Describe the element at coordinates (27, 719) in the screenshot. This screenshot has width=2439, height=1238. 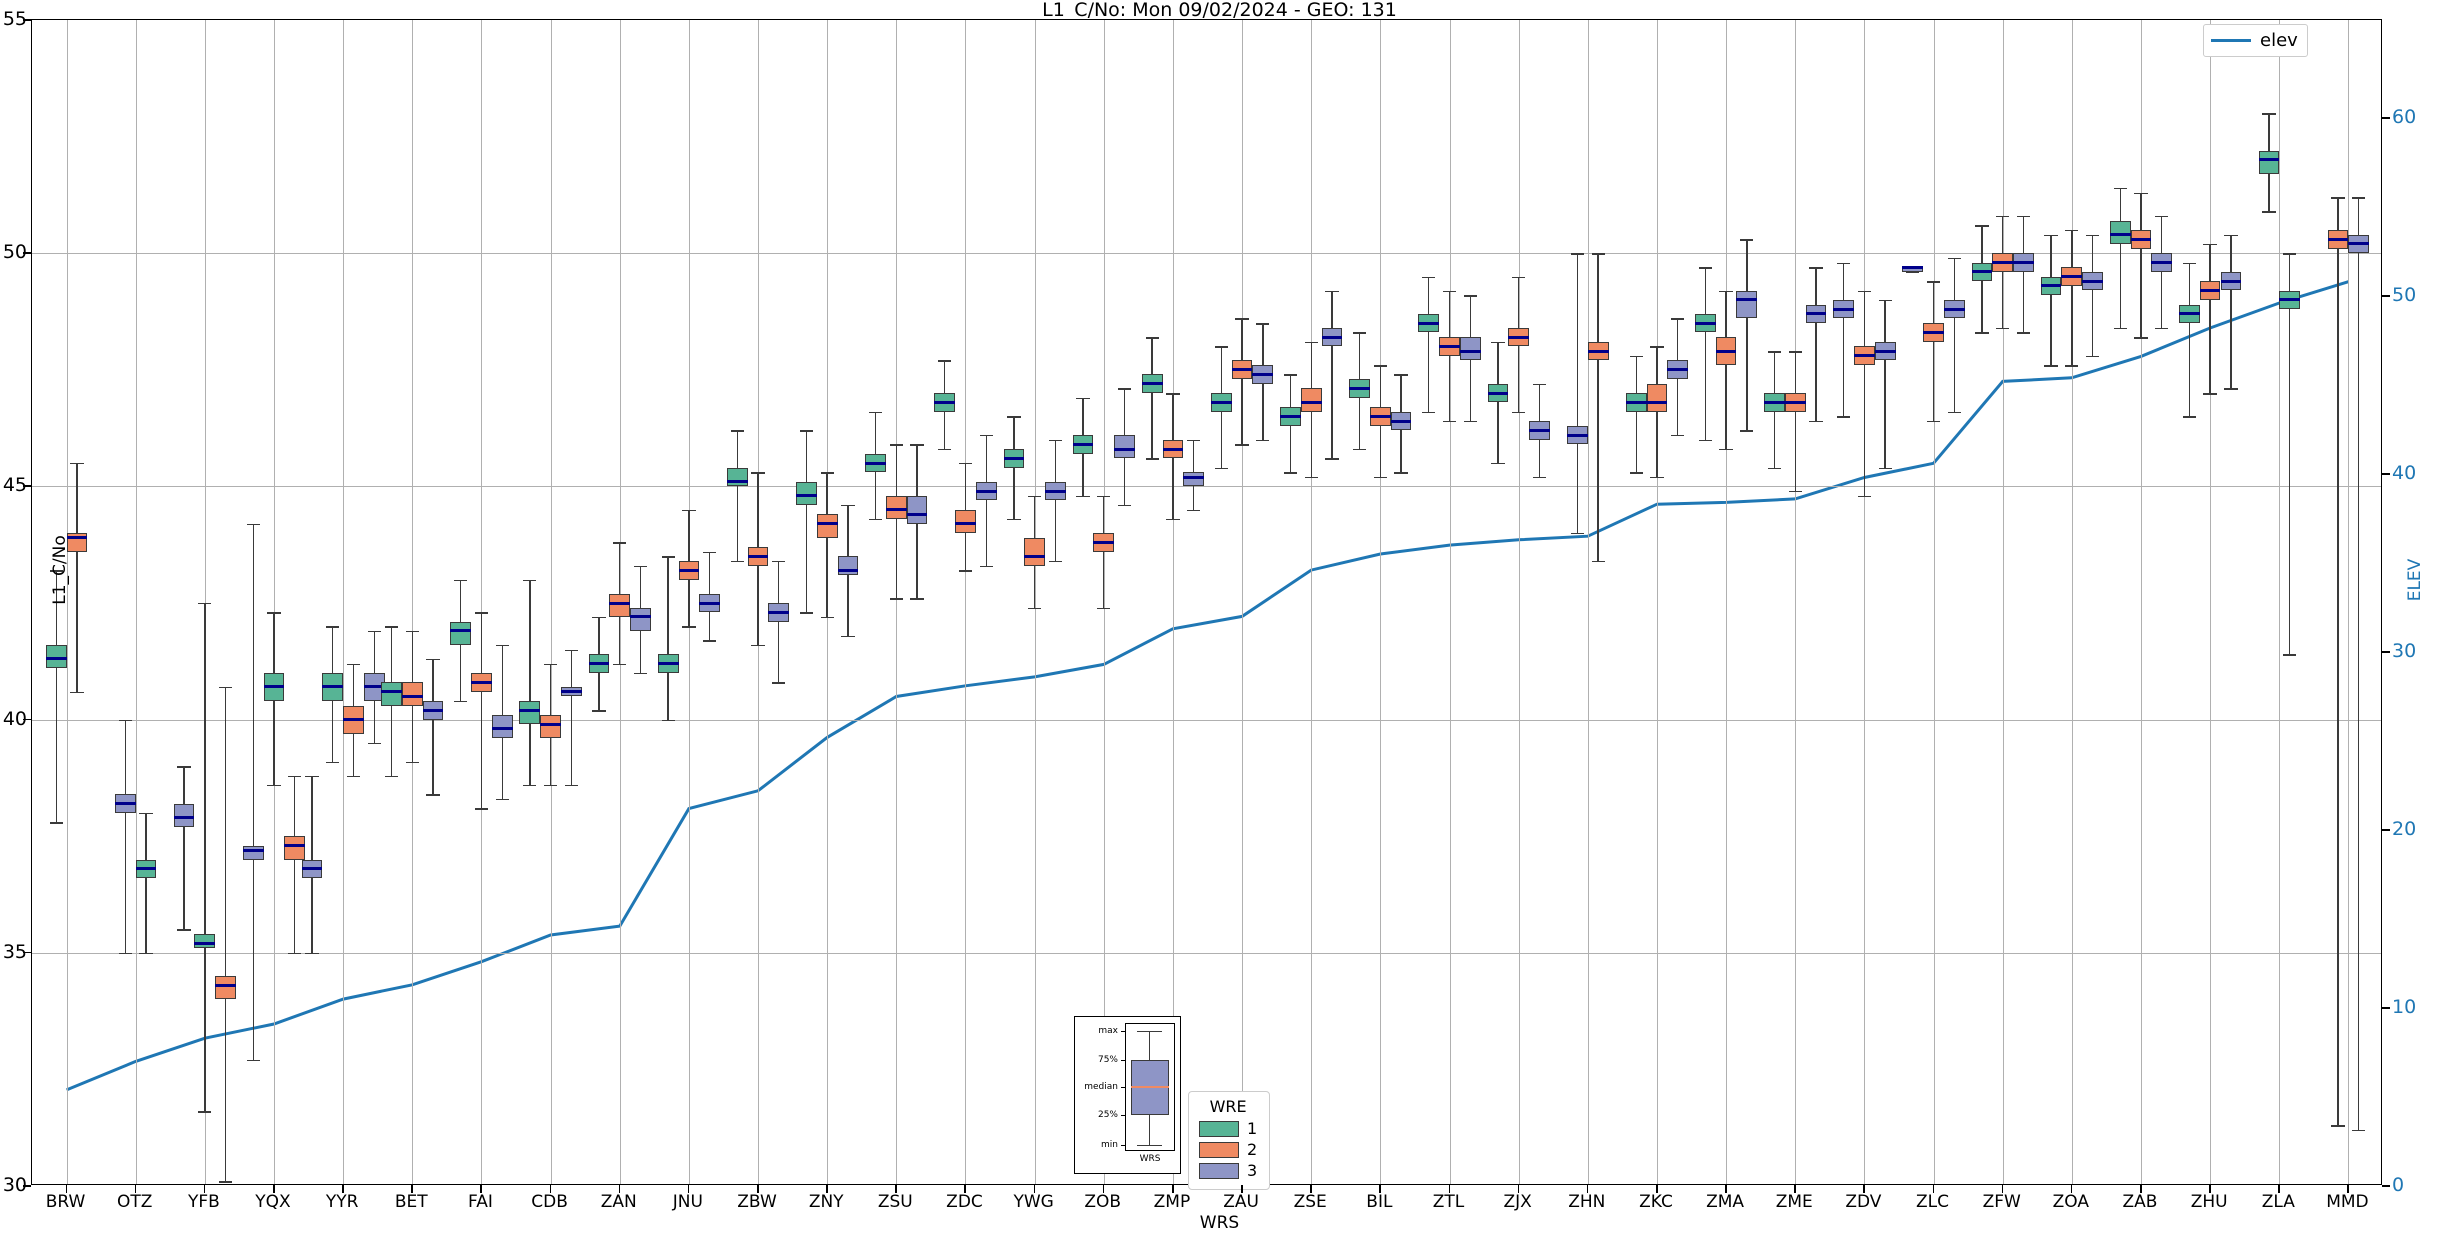
I see `y-axis-tick-mark-left` at that location.